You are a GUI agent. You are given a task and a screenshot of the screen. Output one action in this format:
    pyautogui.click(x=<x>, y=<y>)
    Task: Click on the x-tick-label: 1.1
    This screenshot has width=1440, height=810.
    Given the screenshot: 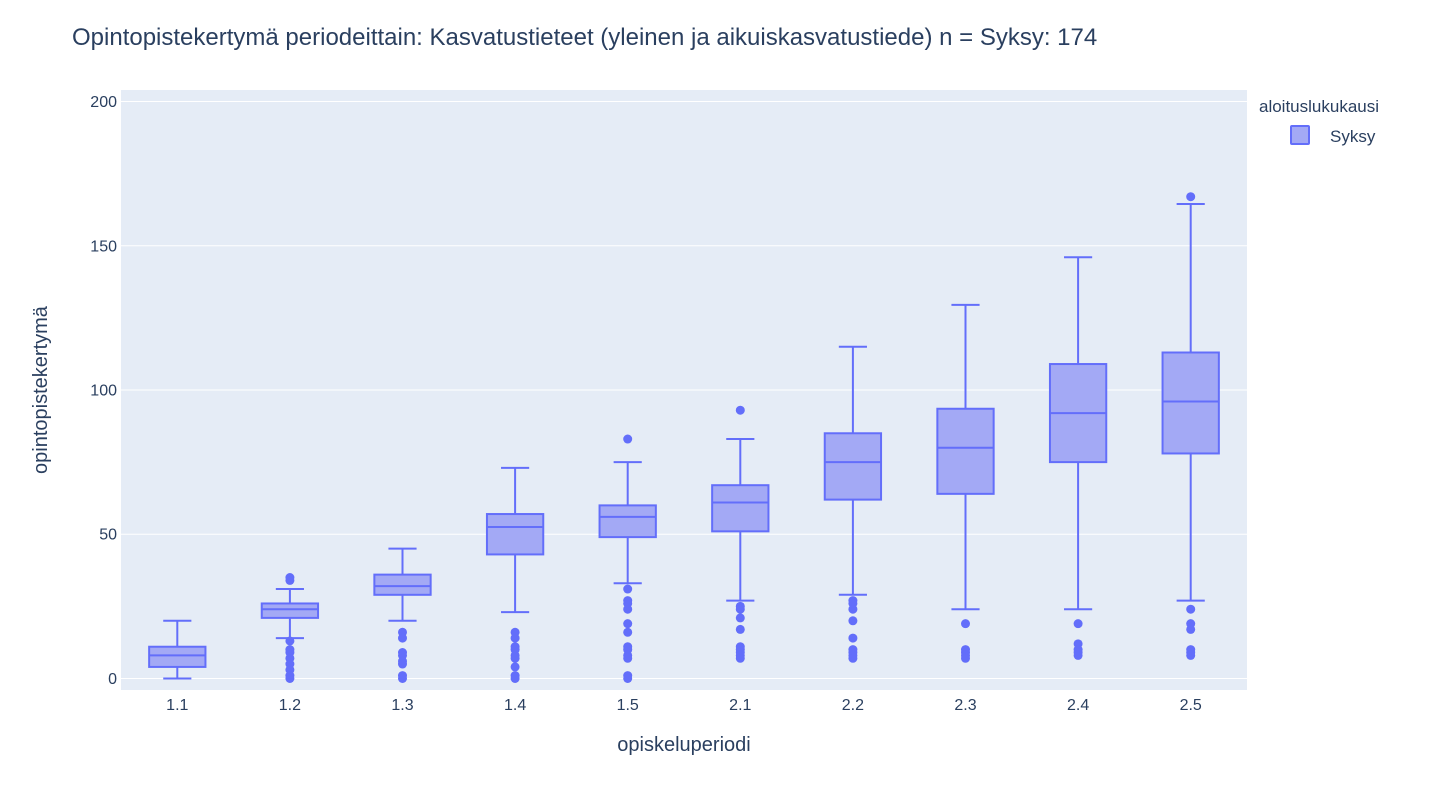 What is the action you would take?
    pyautogui.click(x=177, y=705)
    